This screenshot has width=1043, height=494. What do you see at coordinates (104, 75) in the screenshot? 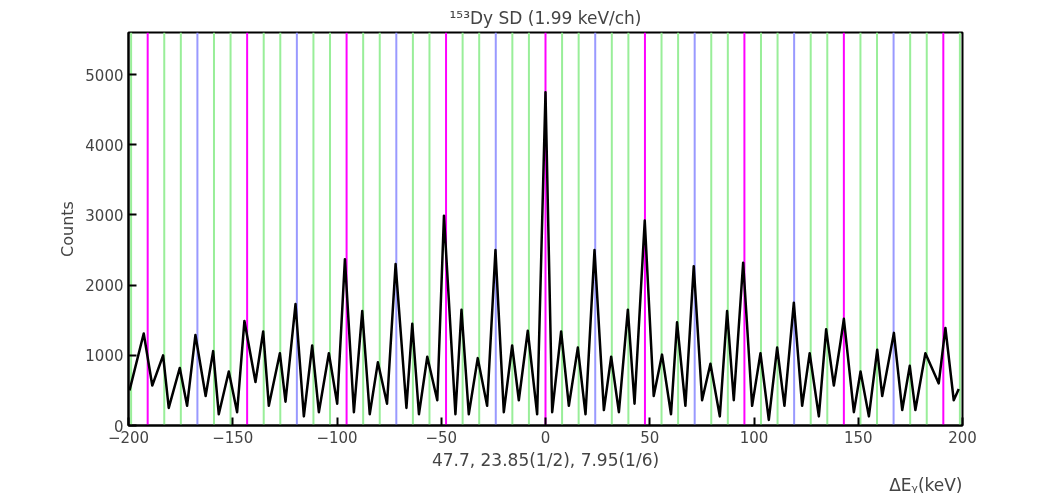
I see `y-tick-label: 5000` at bounding box center [104, 75].